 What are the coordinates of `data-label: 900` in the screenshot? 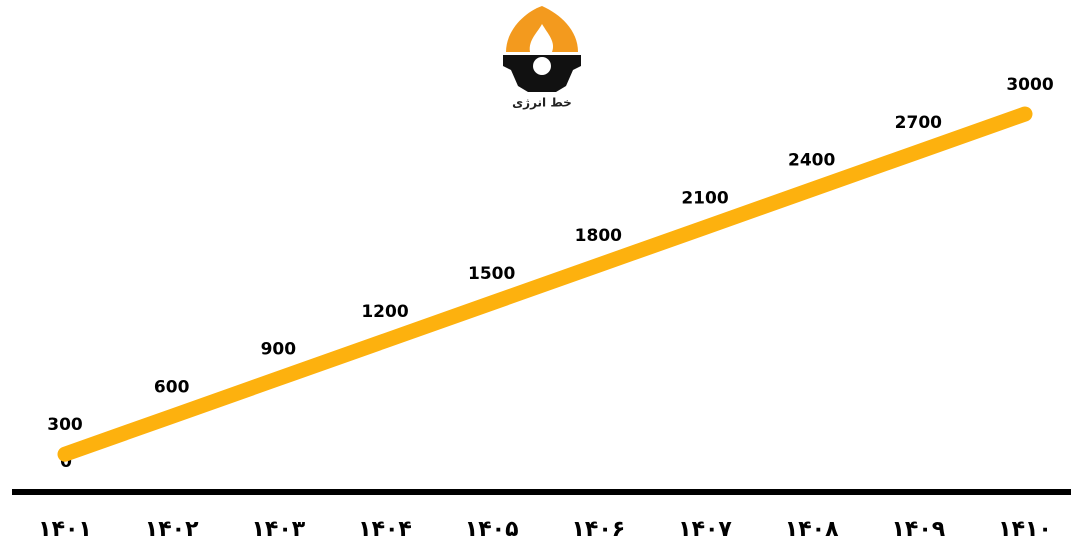 It's located at (279, 350).